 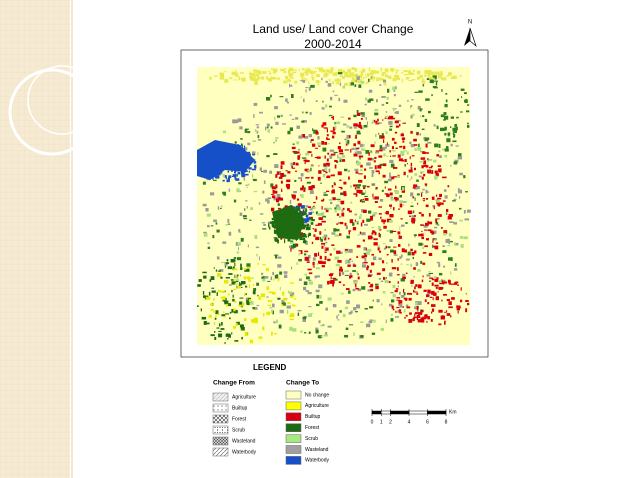 I want to click on scale-label: 8, so click(x=446, y=422).